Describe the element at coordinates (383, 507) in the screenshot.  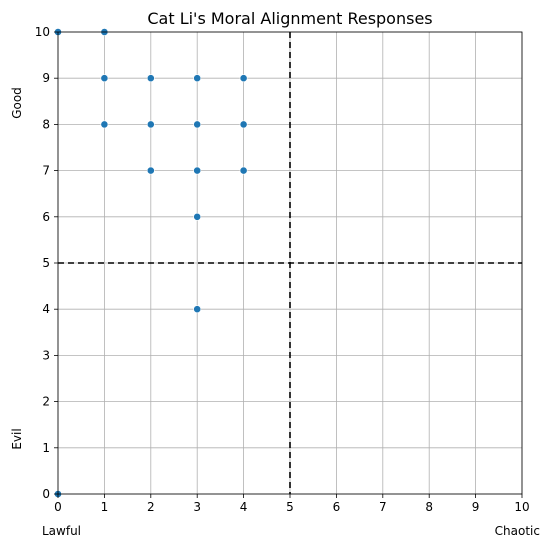
I see `x-tick-label: 7` at that location.